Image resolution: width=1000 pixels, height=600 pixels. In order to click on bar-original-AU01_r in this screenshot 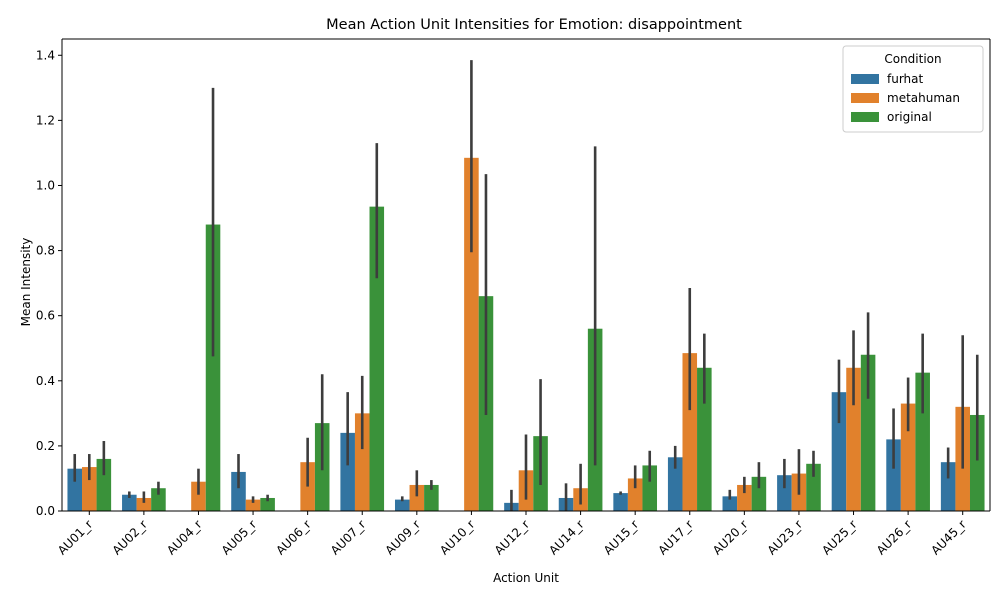, I will do `click(104, 484)`.